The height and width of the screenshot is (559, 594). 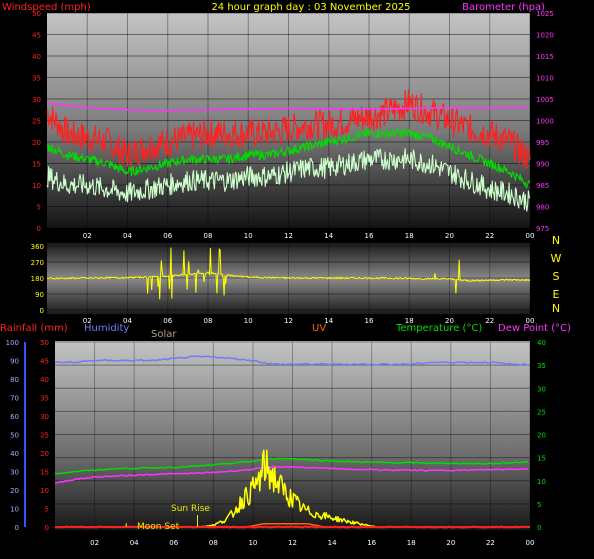 I want to click on barometer-axis-title: Barometer (hpa), so click(x=503, y=7).